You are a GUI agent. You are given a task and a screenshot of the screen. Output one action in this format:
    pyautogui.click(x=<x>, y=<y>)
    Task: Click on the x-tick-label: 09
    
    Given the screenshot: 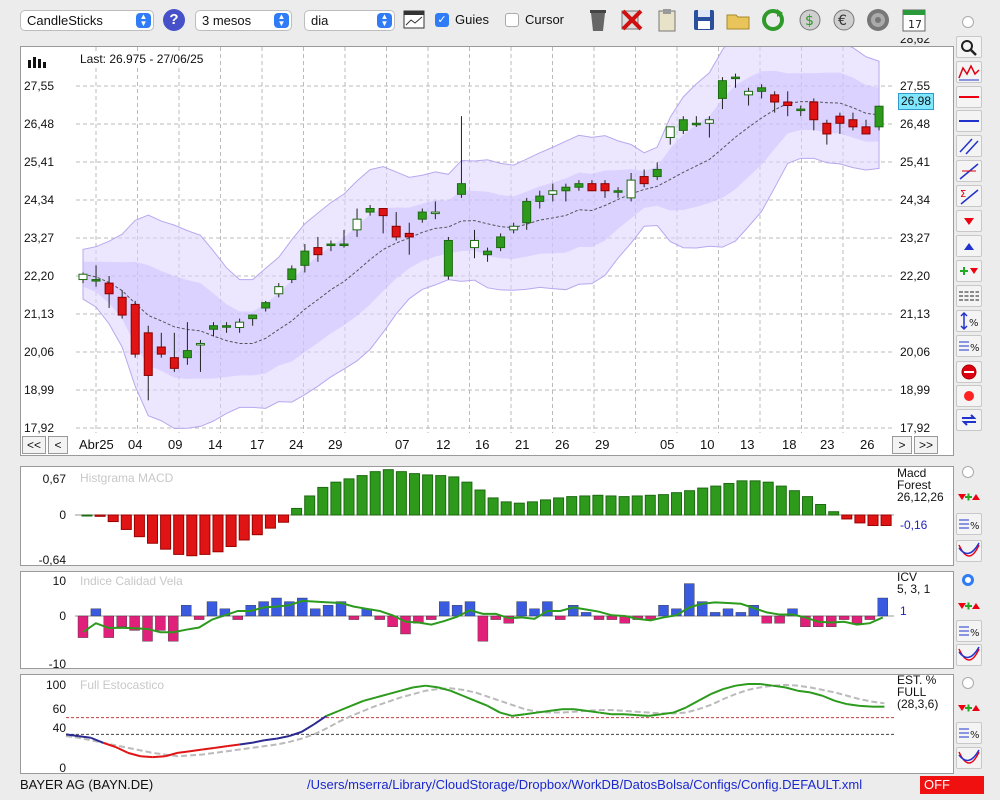 What is the action you would take?
    pyautogui.click(x=175, y=444)
    